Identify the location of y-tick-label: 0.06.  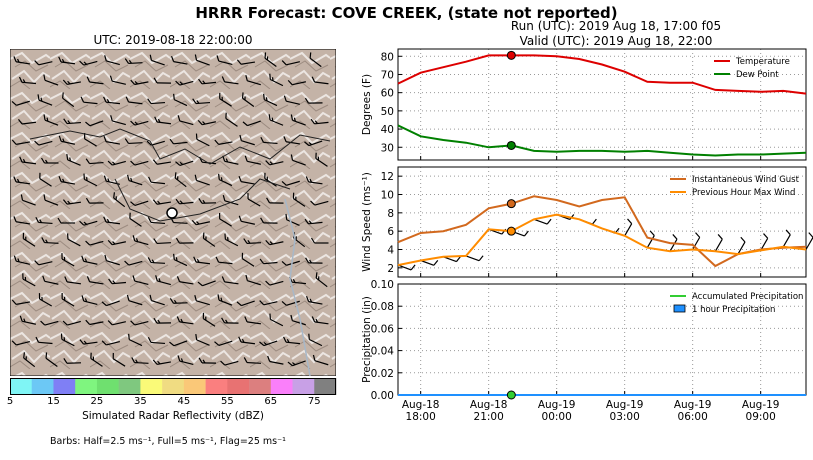
(383, 329).